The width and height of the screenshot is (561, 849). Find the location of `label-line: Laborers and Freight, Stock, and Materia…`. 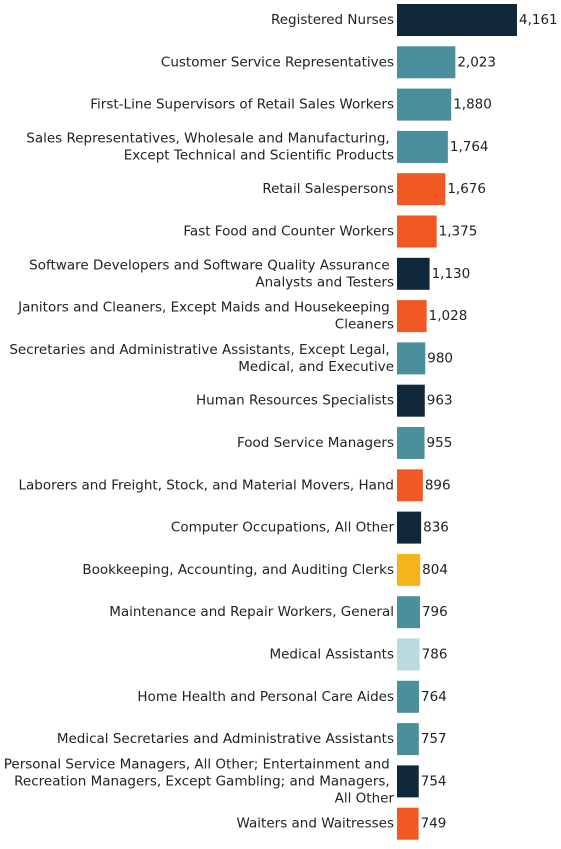

label-line: Laborers and Freight, Stock, and Materia… is located at coordinates (206, 485).